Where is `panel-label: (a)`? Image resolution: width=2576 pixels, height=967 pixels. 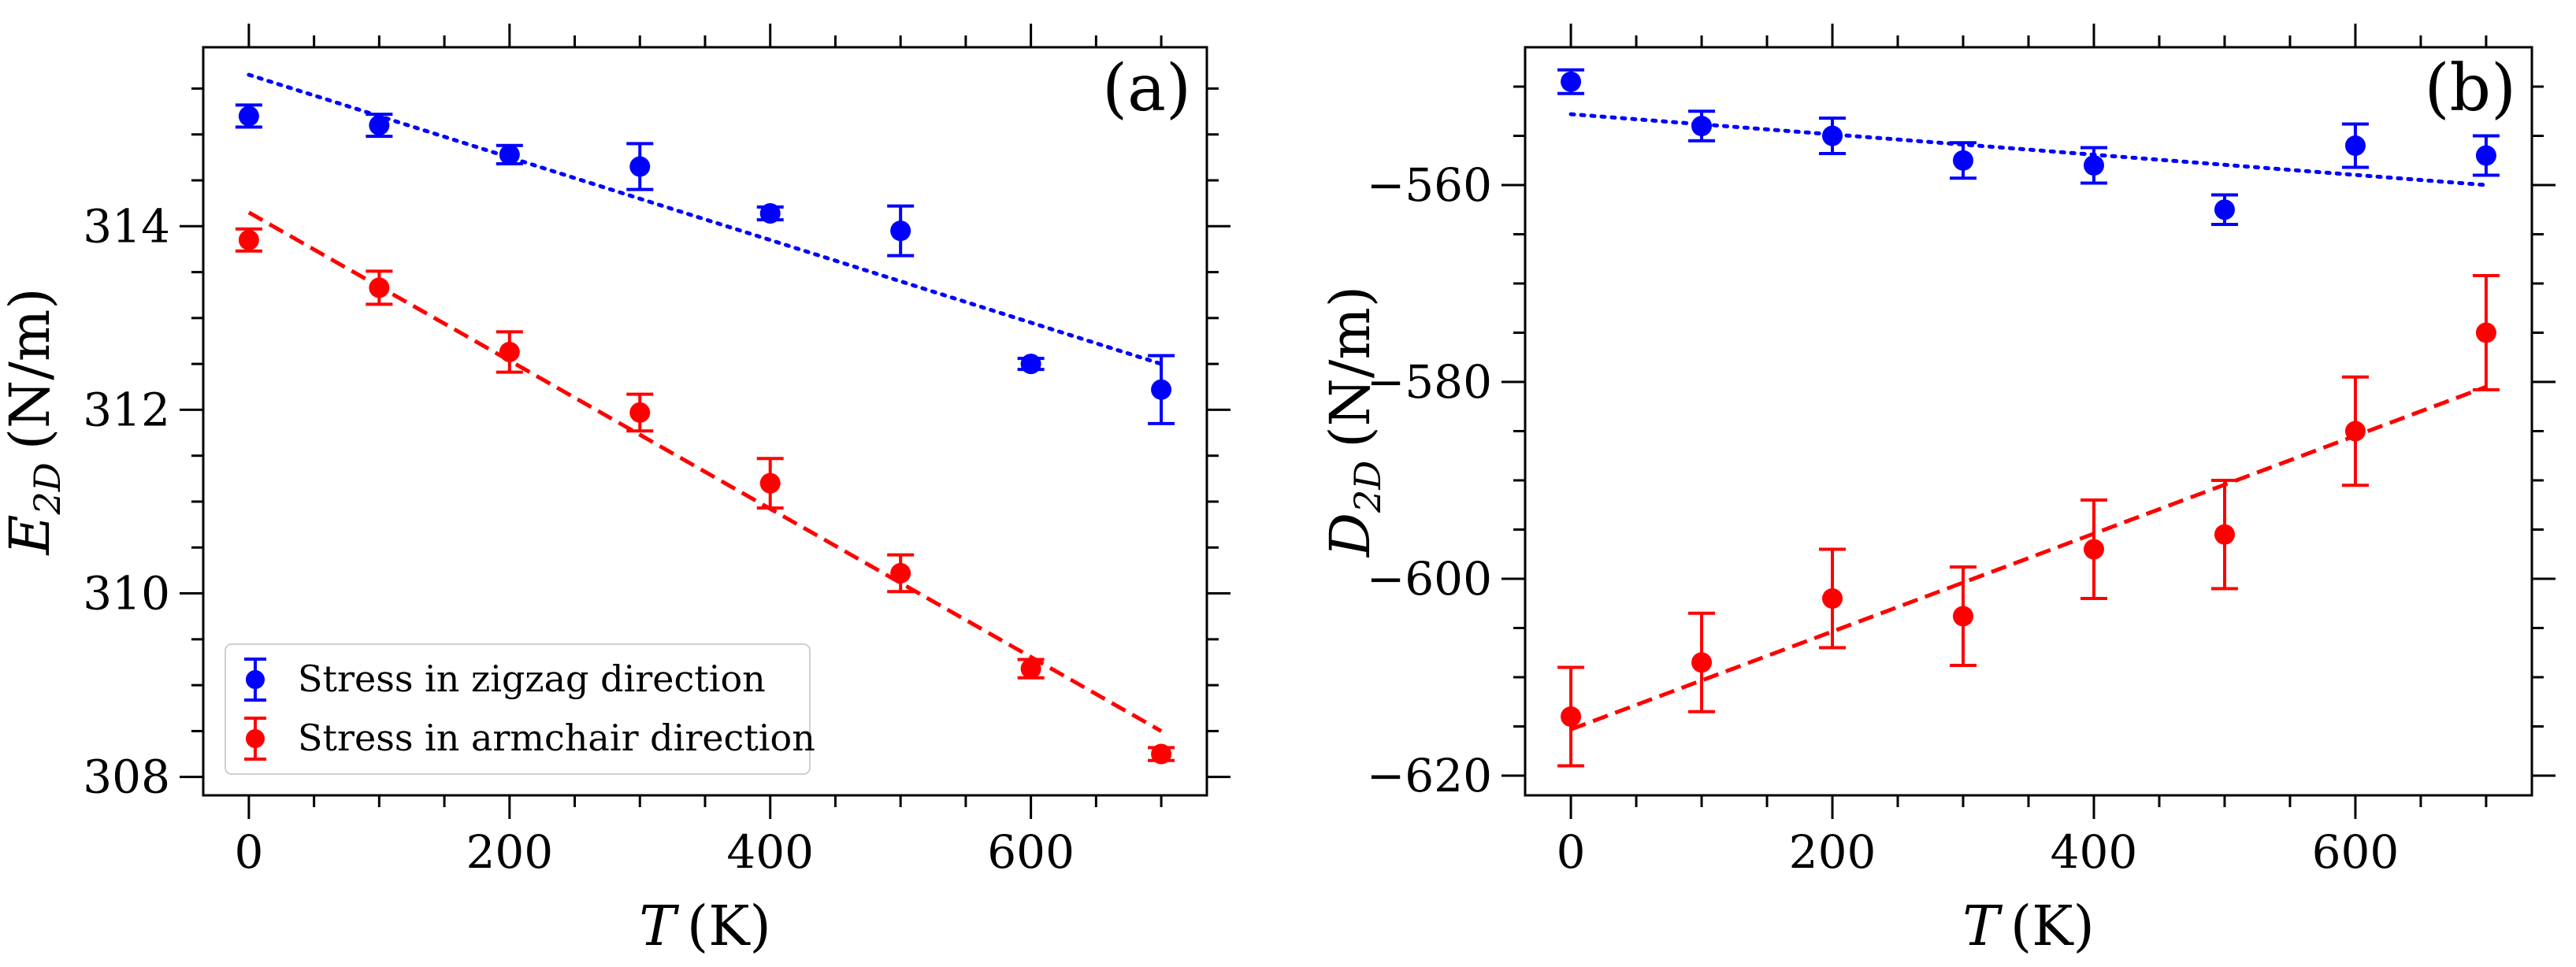 panel-label: (a) is located at coordinates (1146, 88).